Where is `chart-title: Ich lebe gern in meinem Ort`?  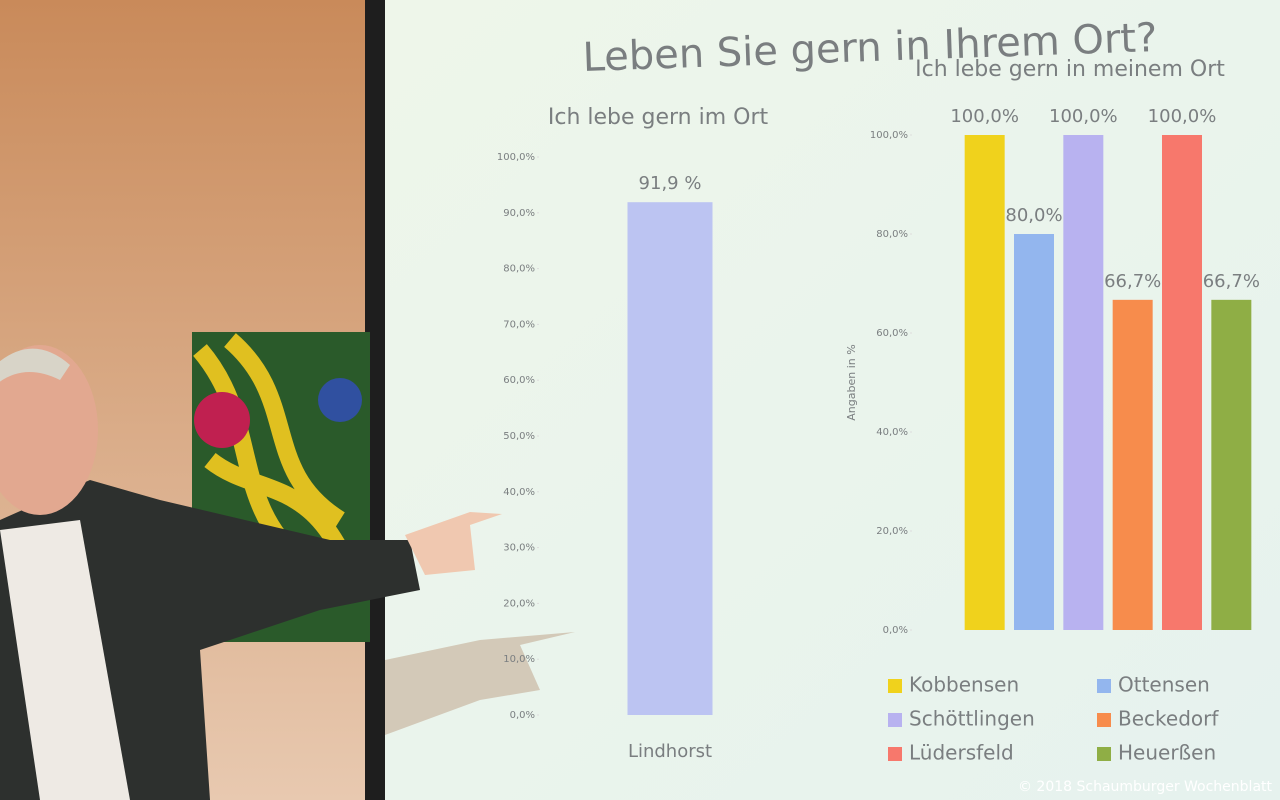
chart-title: Ich lebe gern in meinem Ort is located at coordinates (1070, 69).